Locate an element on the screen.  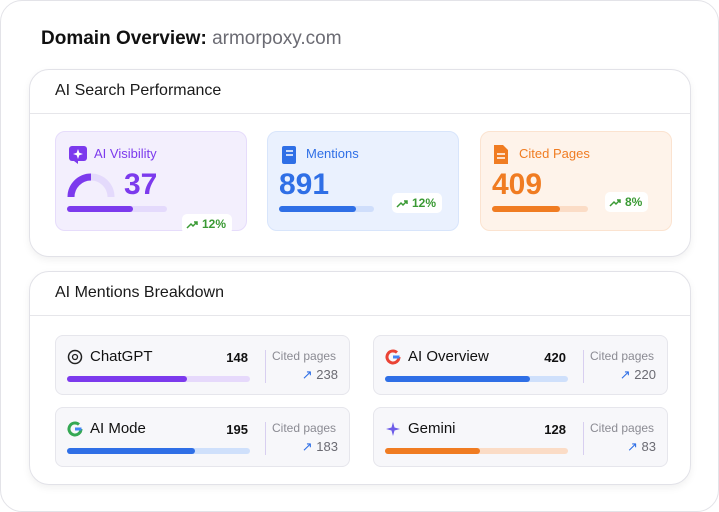
cited-value: 220 is located at coordinates (645, 374).